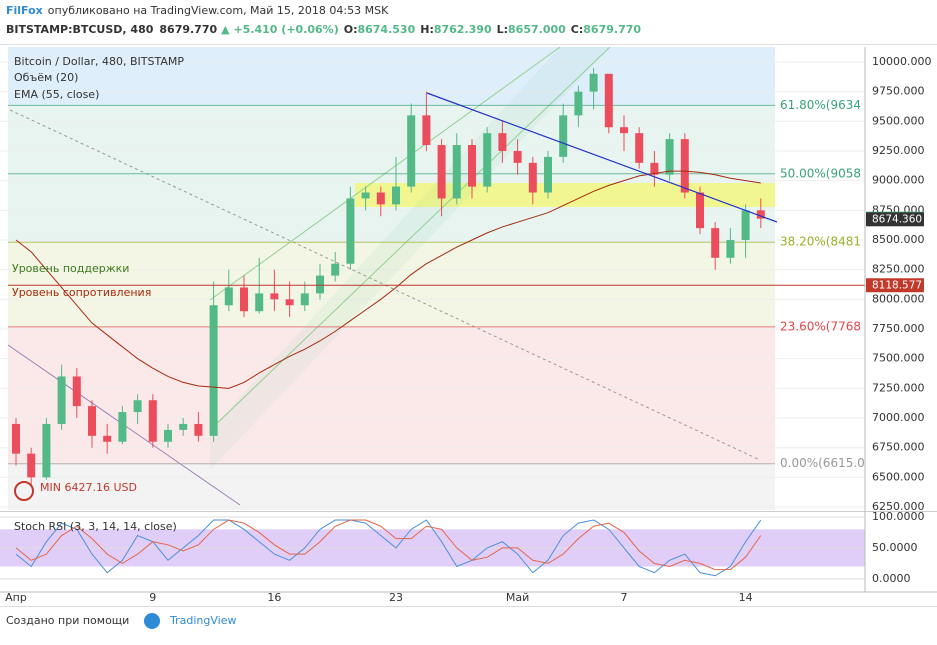 This screenshot has height=645, width=937. Describe the element at coordinates (898, 516) in the screenshot. I see `y-tick-label: 100.0000` at that location.